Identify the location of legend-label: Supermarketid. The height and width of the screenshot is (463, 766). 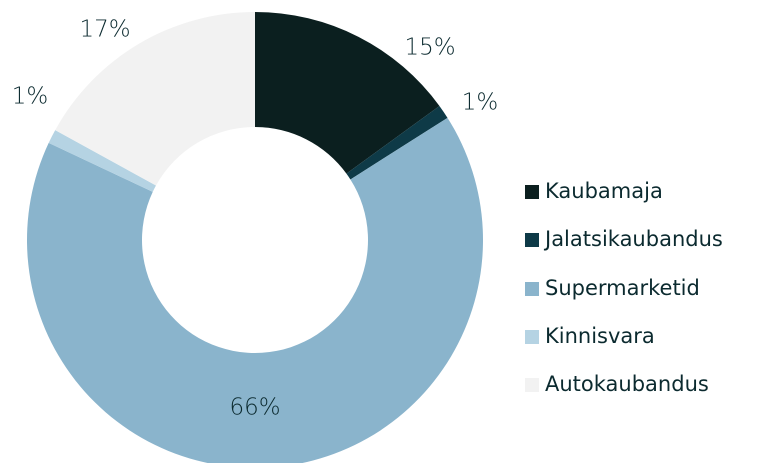
(622, 288).